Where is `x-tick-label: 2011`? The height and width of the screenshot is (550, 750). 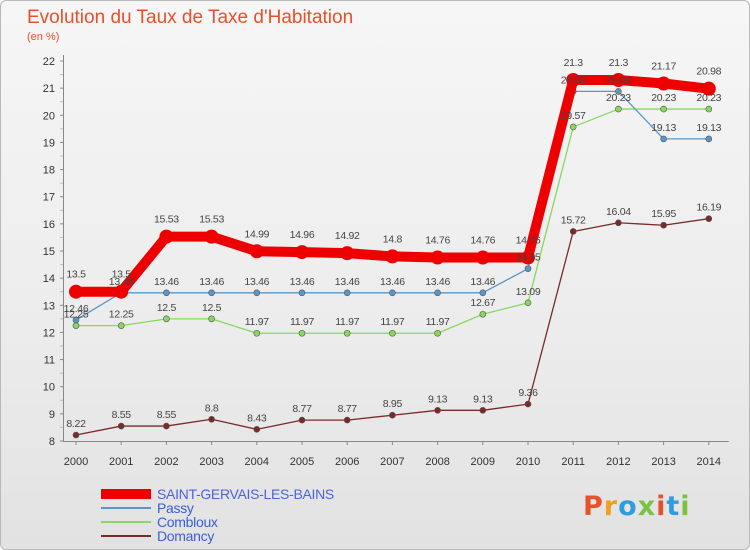 x-tick-label: 2011 is located at coordinates (573, 462).